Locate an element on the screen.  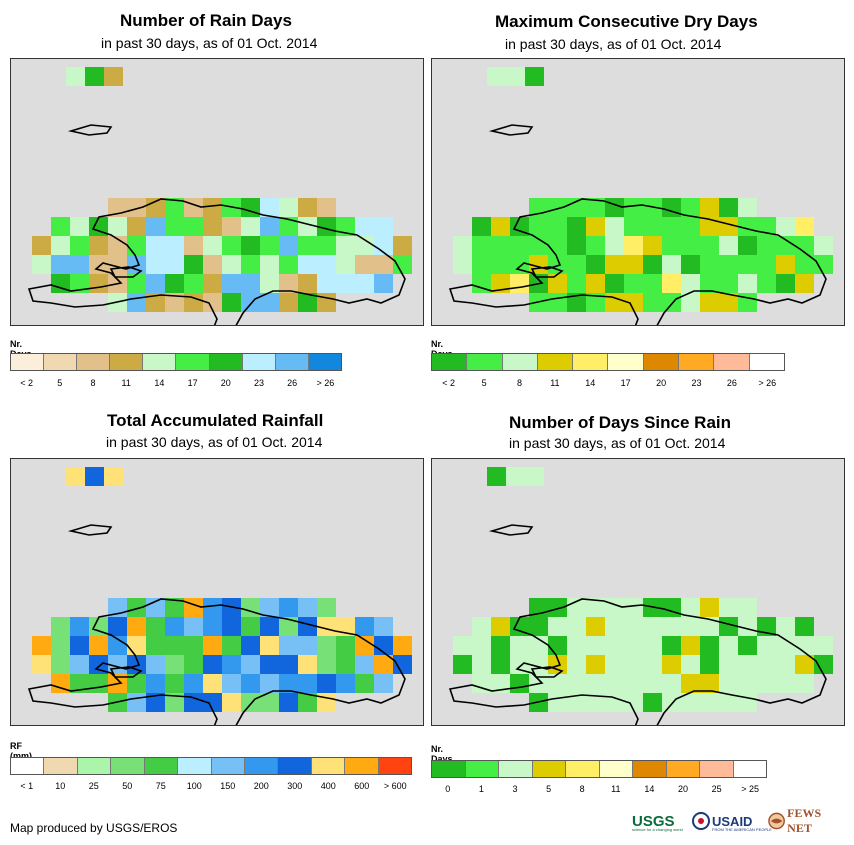
legend-tick-label: < 2 is located at coordinates (26, 383).